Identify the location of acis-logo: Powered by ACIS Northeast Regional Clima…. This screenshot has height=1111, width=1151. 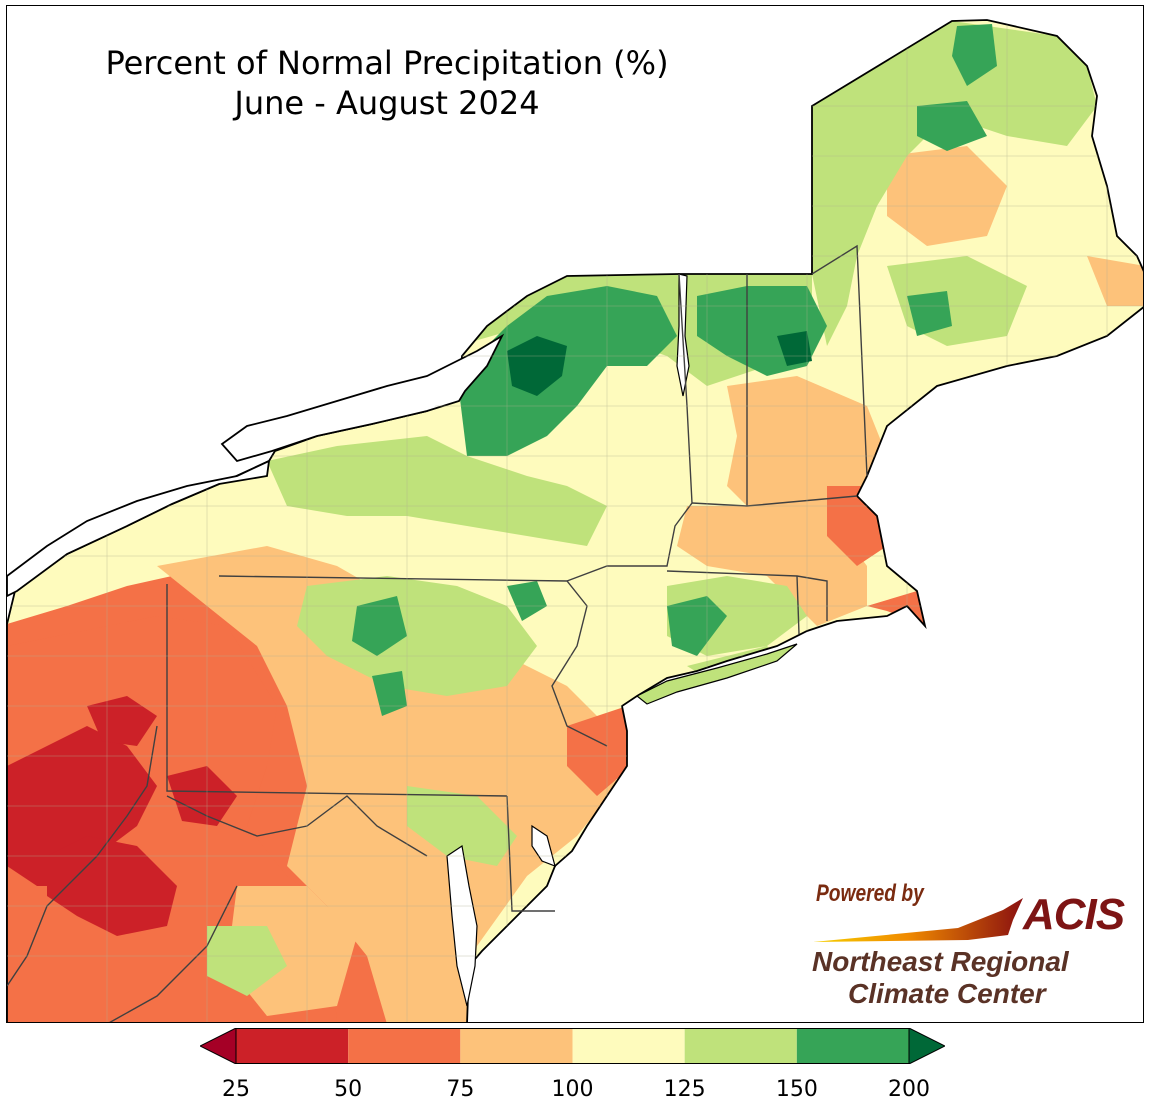
(968, 945).